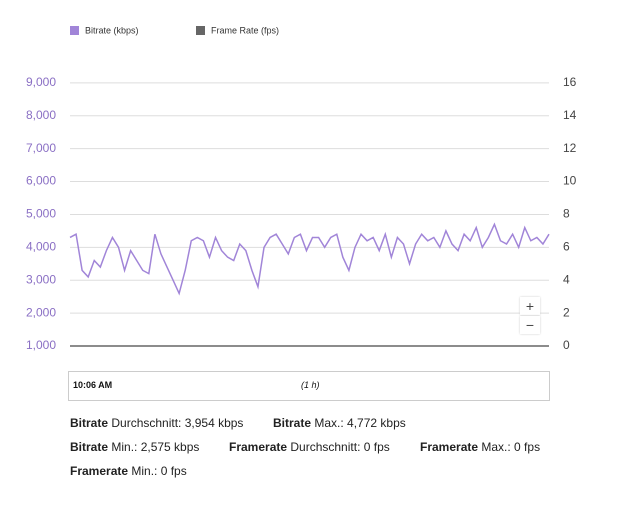 The image size is (617, 513). Describe the element at coordinates (360, 423) in the screenshot. I see `stat-value: Max.: 4,772 kbps` at that location.